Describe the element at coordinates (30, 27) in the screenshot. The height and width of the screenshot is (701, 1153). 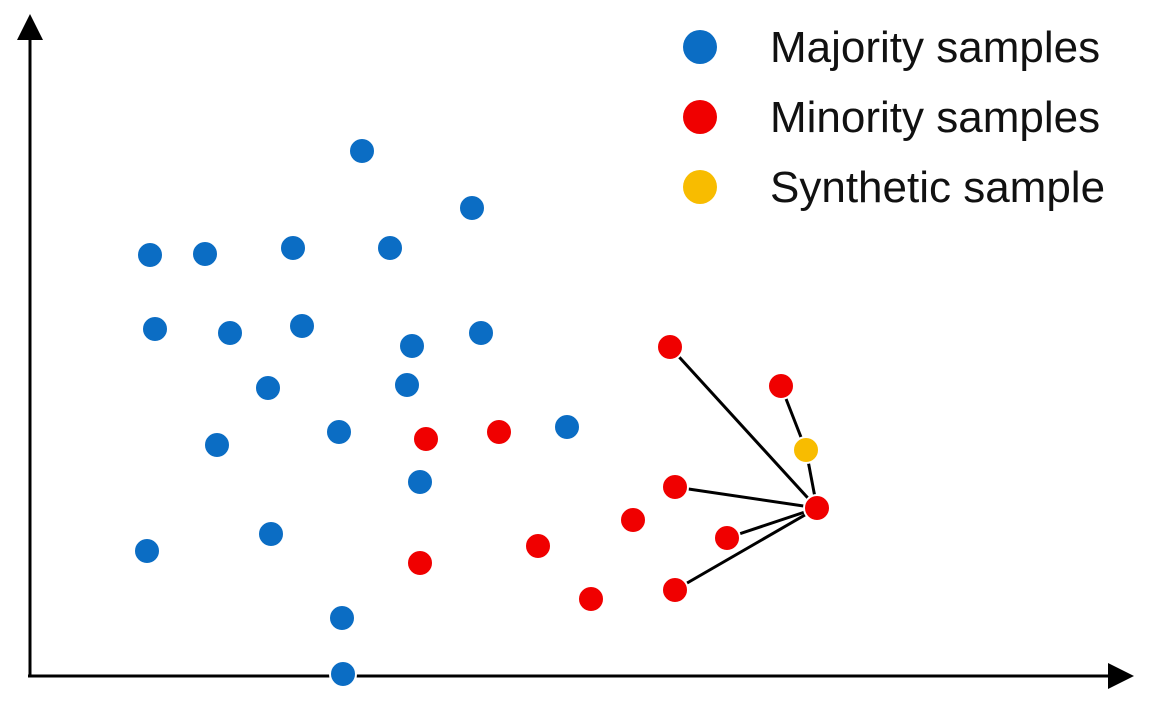
I see `y-axis-arrowhead` at that location.